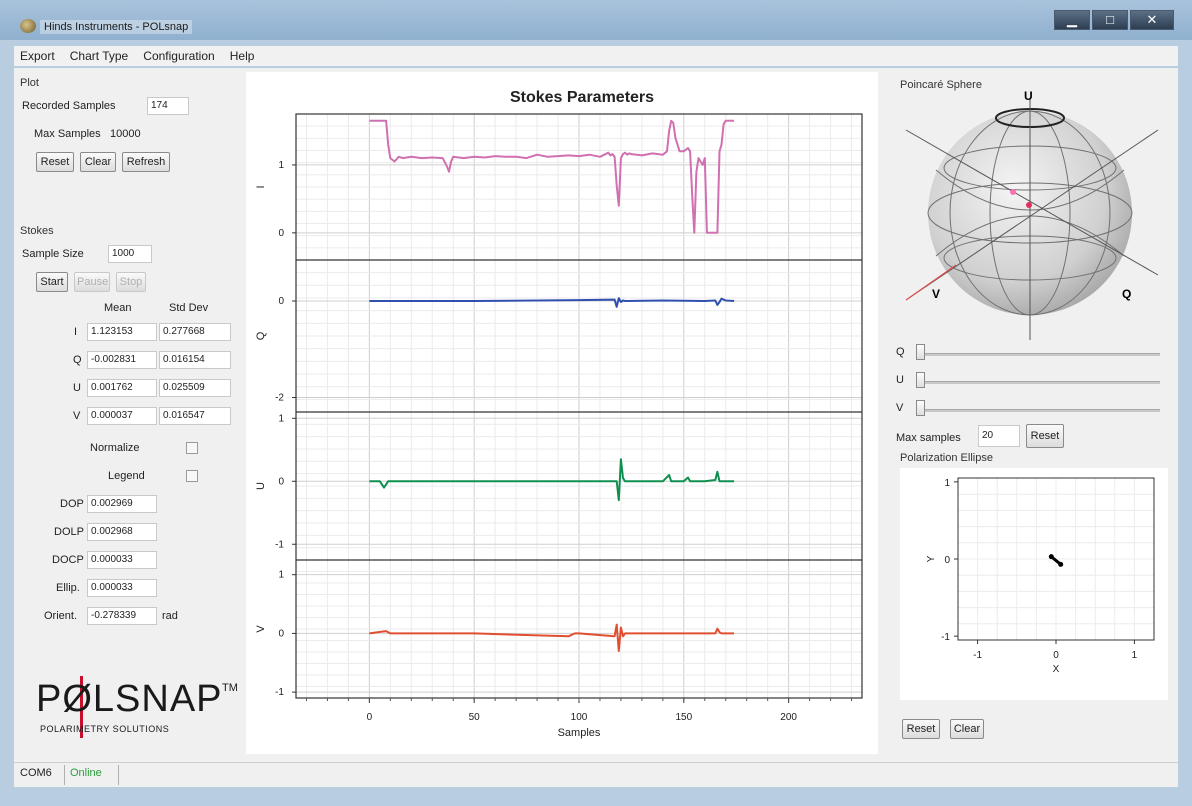 The width and height of the screenshot is (1192, 806). What do you see at coordinates (37, 231) in the screenshot?
I see `stokes-group-label: Stokes` at bounding box center [37, 231].